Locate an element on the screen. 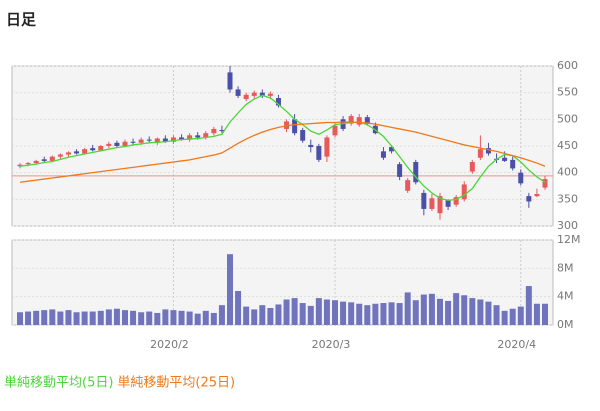  legend-entry: 単純移動平均(5日) is located at coordinates (58, 383).